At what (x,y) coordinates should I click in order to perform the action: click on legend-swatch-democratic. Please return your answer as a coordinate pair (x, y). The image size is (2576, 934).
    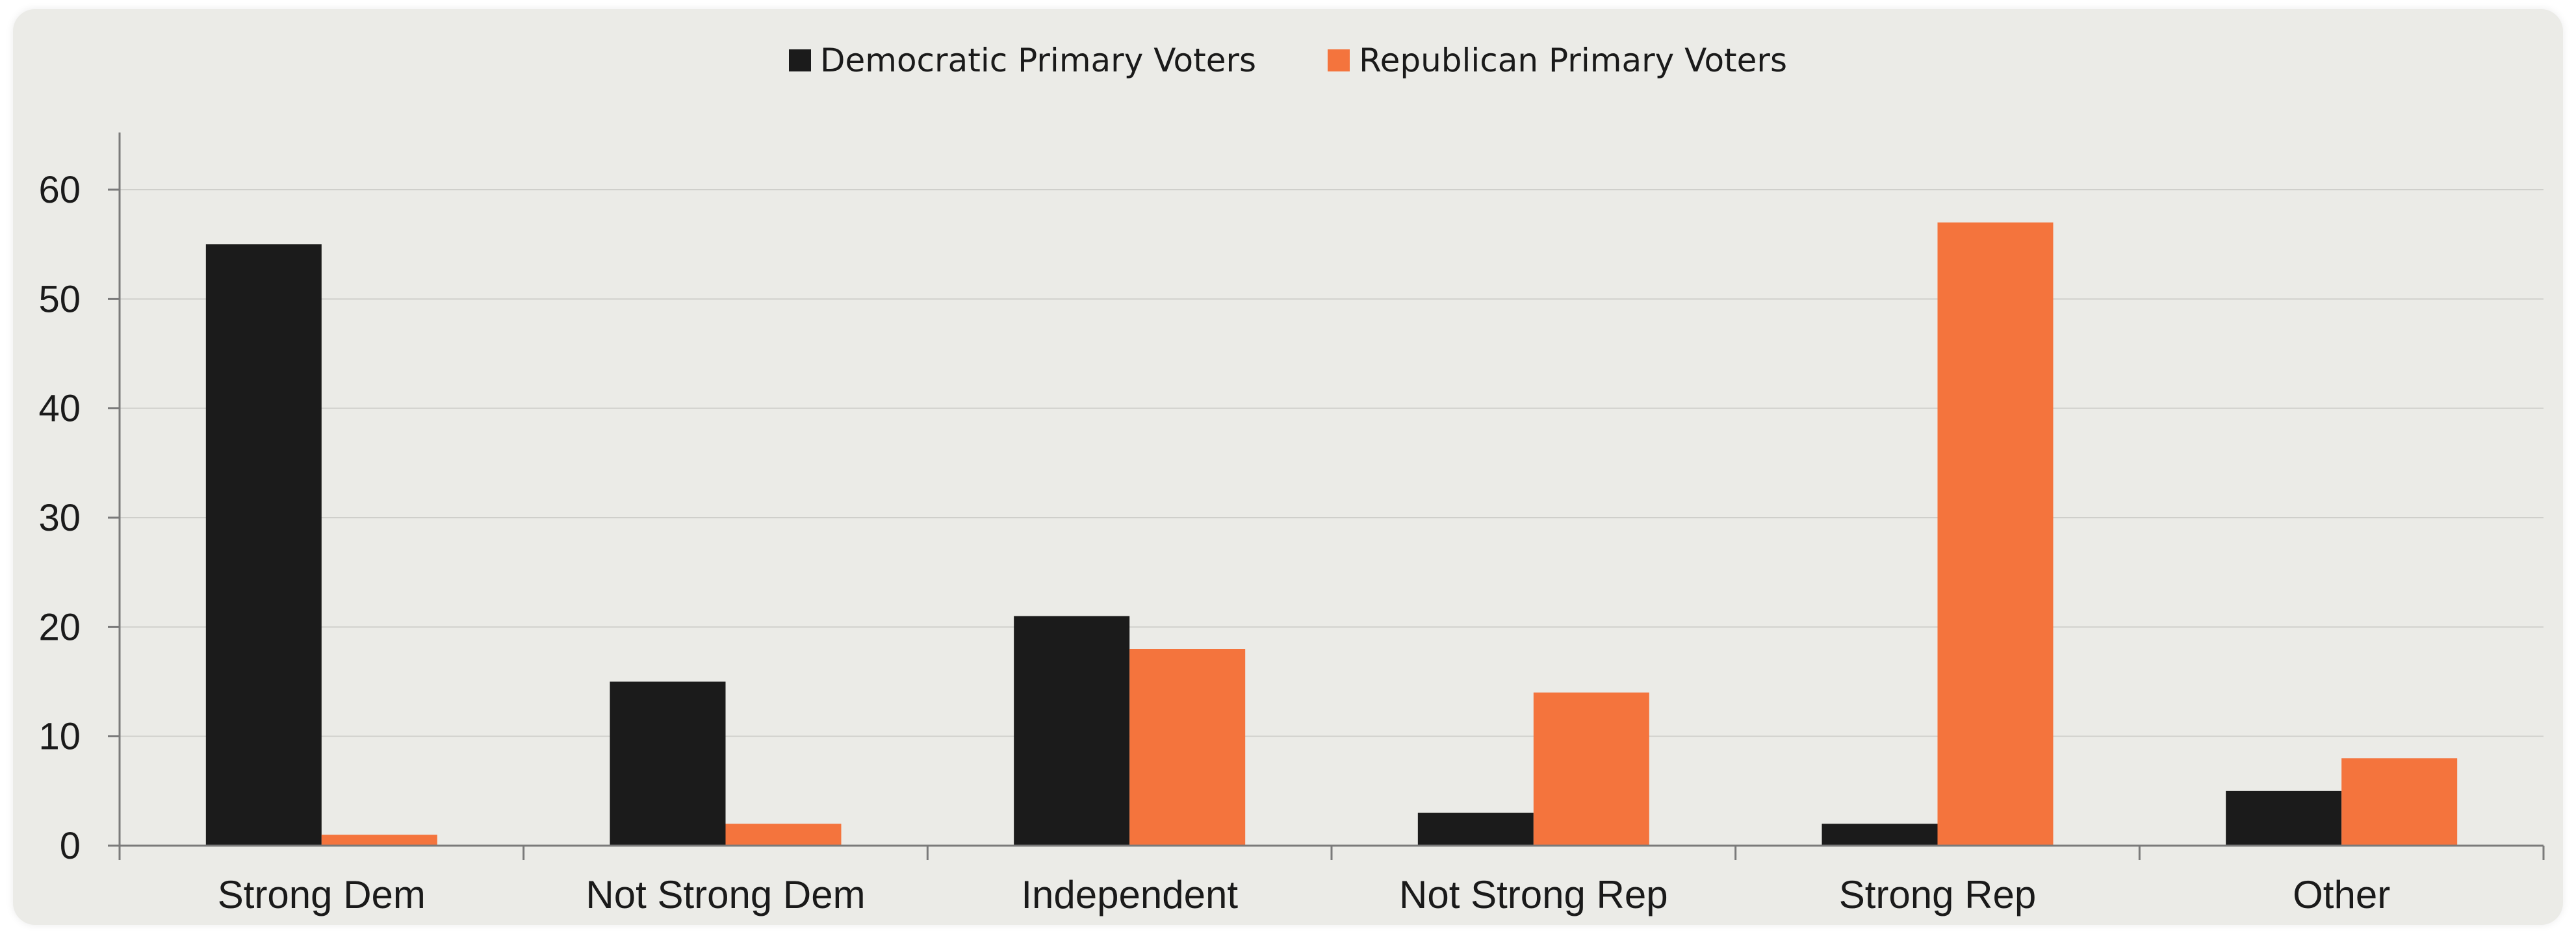
    Looking at the image, I should click on (800, 60).